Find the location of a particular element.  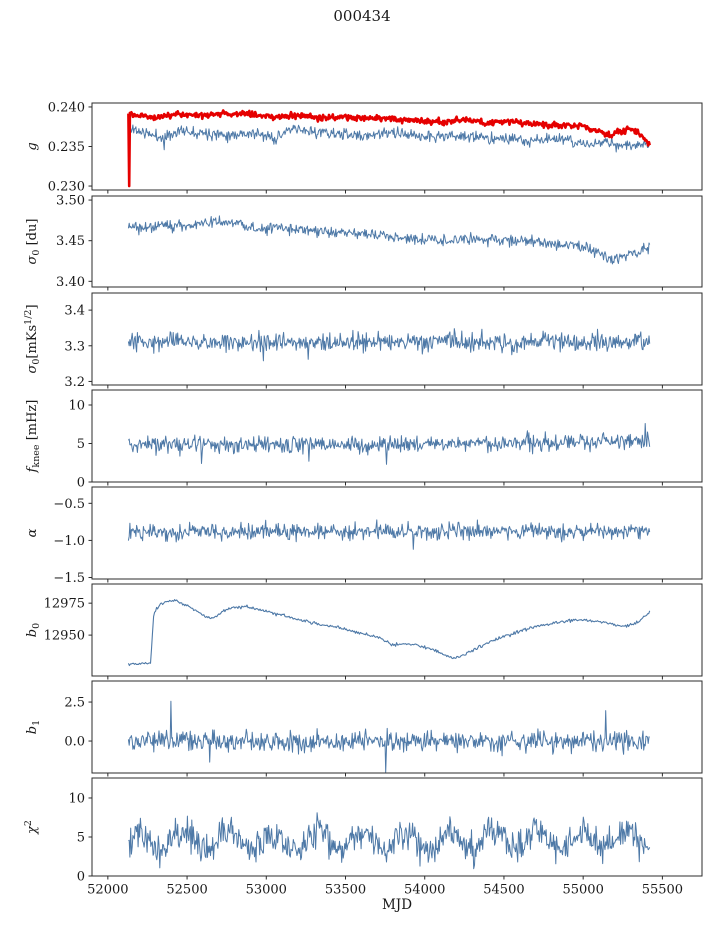

series-b1 is located at coordinates (388, 736).